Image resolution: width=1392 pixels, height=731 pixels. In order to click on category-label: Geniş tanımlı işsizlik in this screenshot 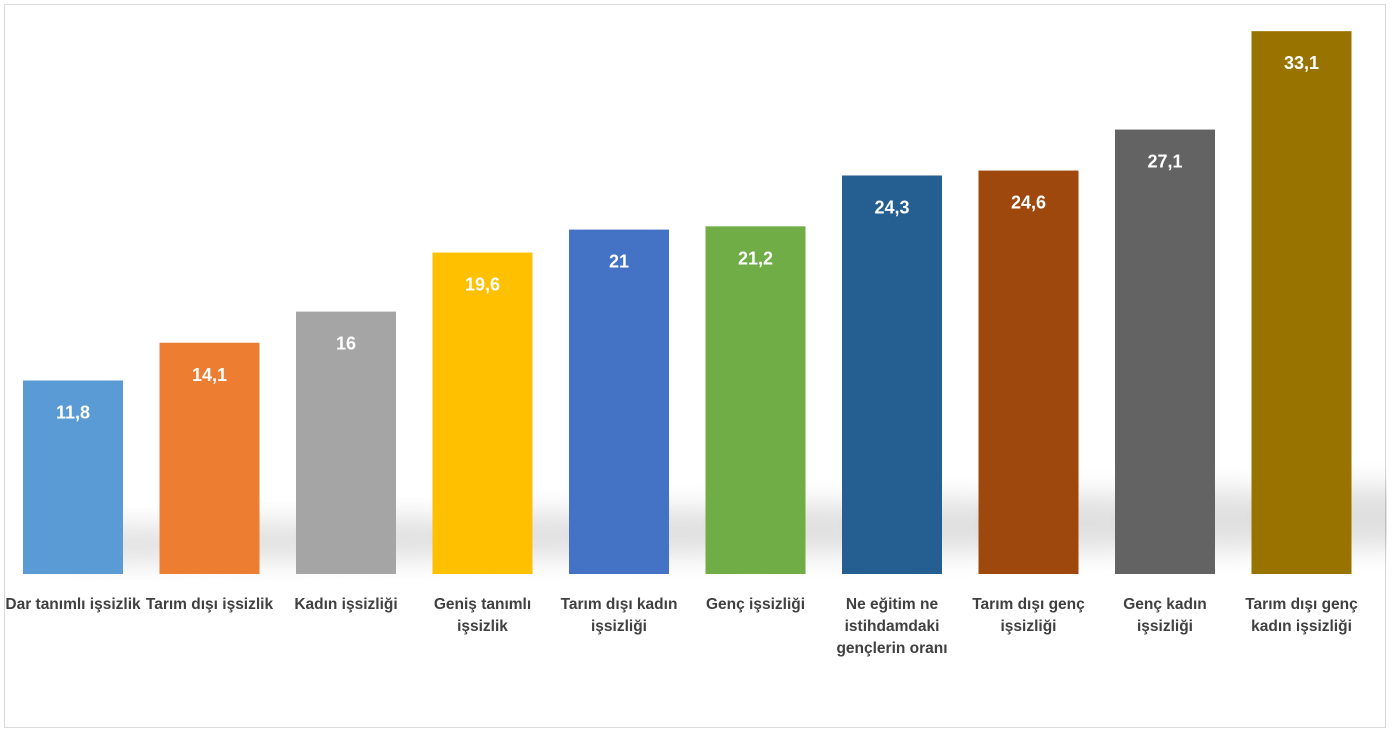, I will do `click(482, 615)`.